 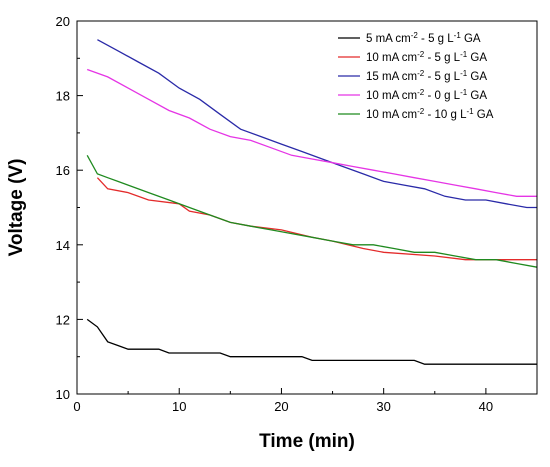 I want to click on legend-label-1: 5 mA cm-2 - 5 g L-1 GA, so click(x=423, y=38).